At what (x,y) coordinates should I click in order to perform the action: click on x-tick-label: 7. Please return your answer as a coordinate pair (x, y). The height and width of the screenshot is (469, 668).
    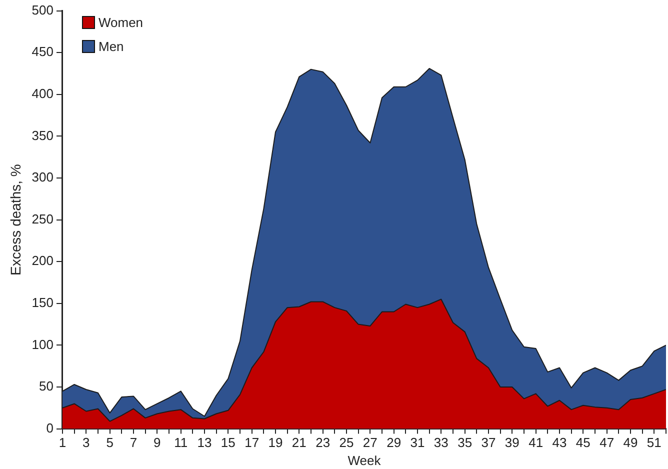
    Looking at the image, I should click on (134, 442).